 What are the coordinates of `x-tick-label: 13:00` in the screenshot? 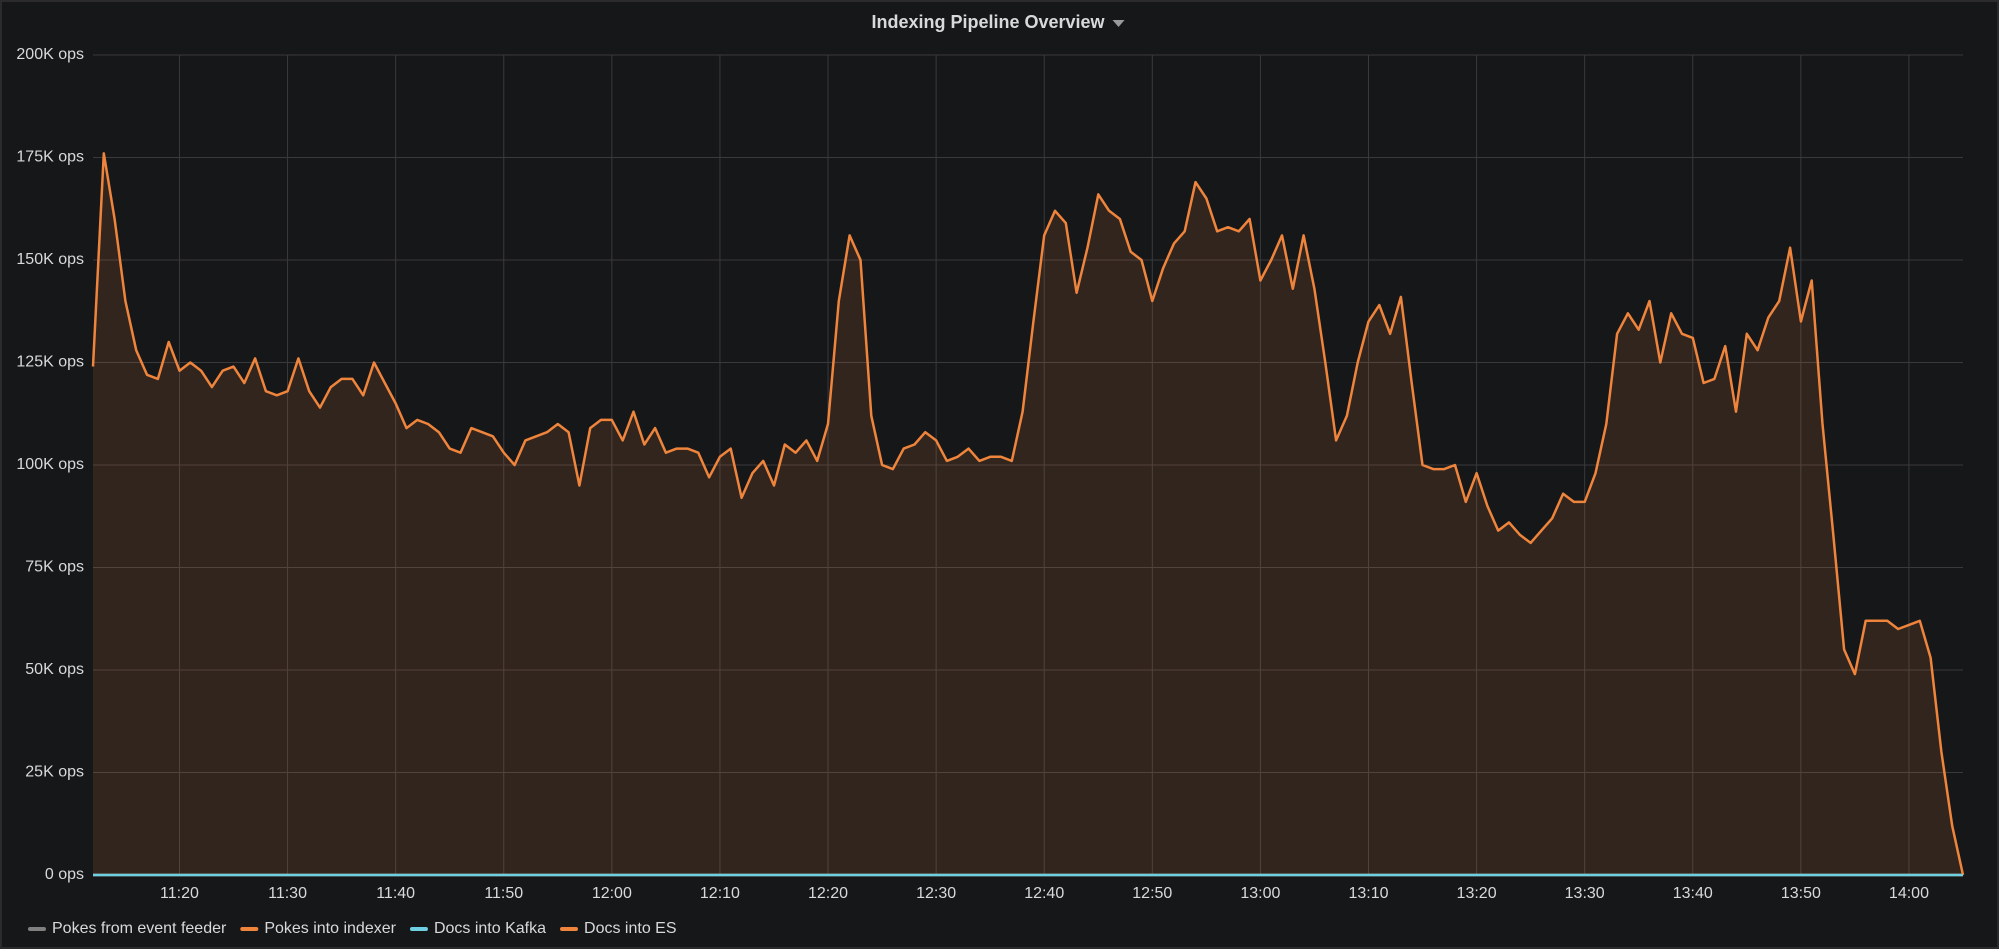 It's located at (1260, 893).